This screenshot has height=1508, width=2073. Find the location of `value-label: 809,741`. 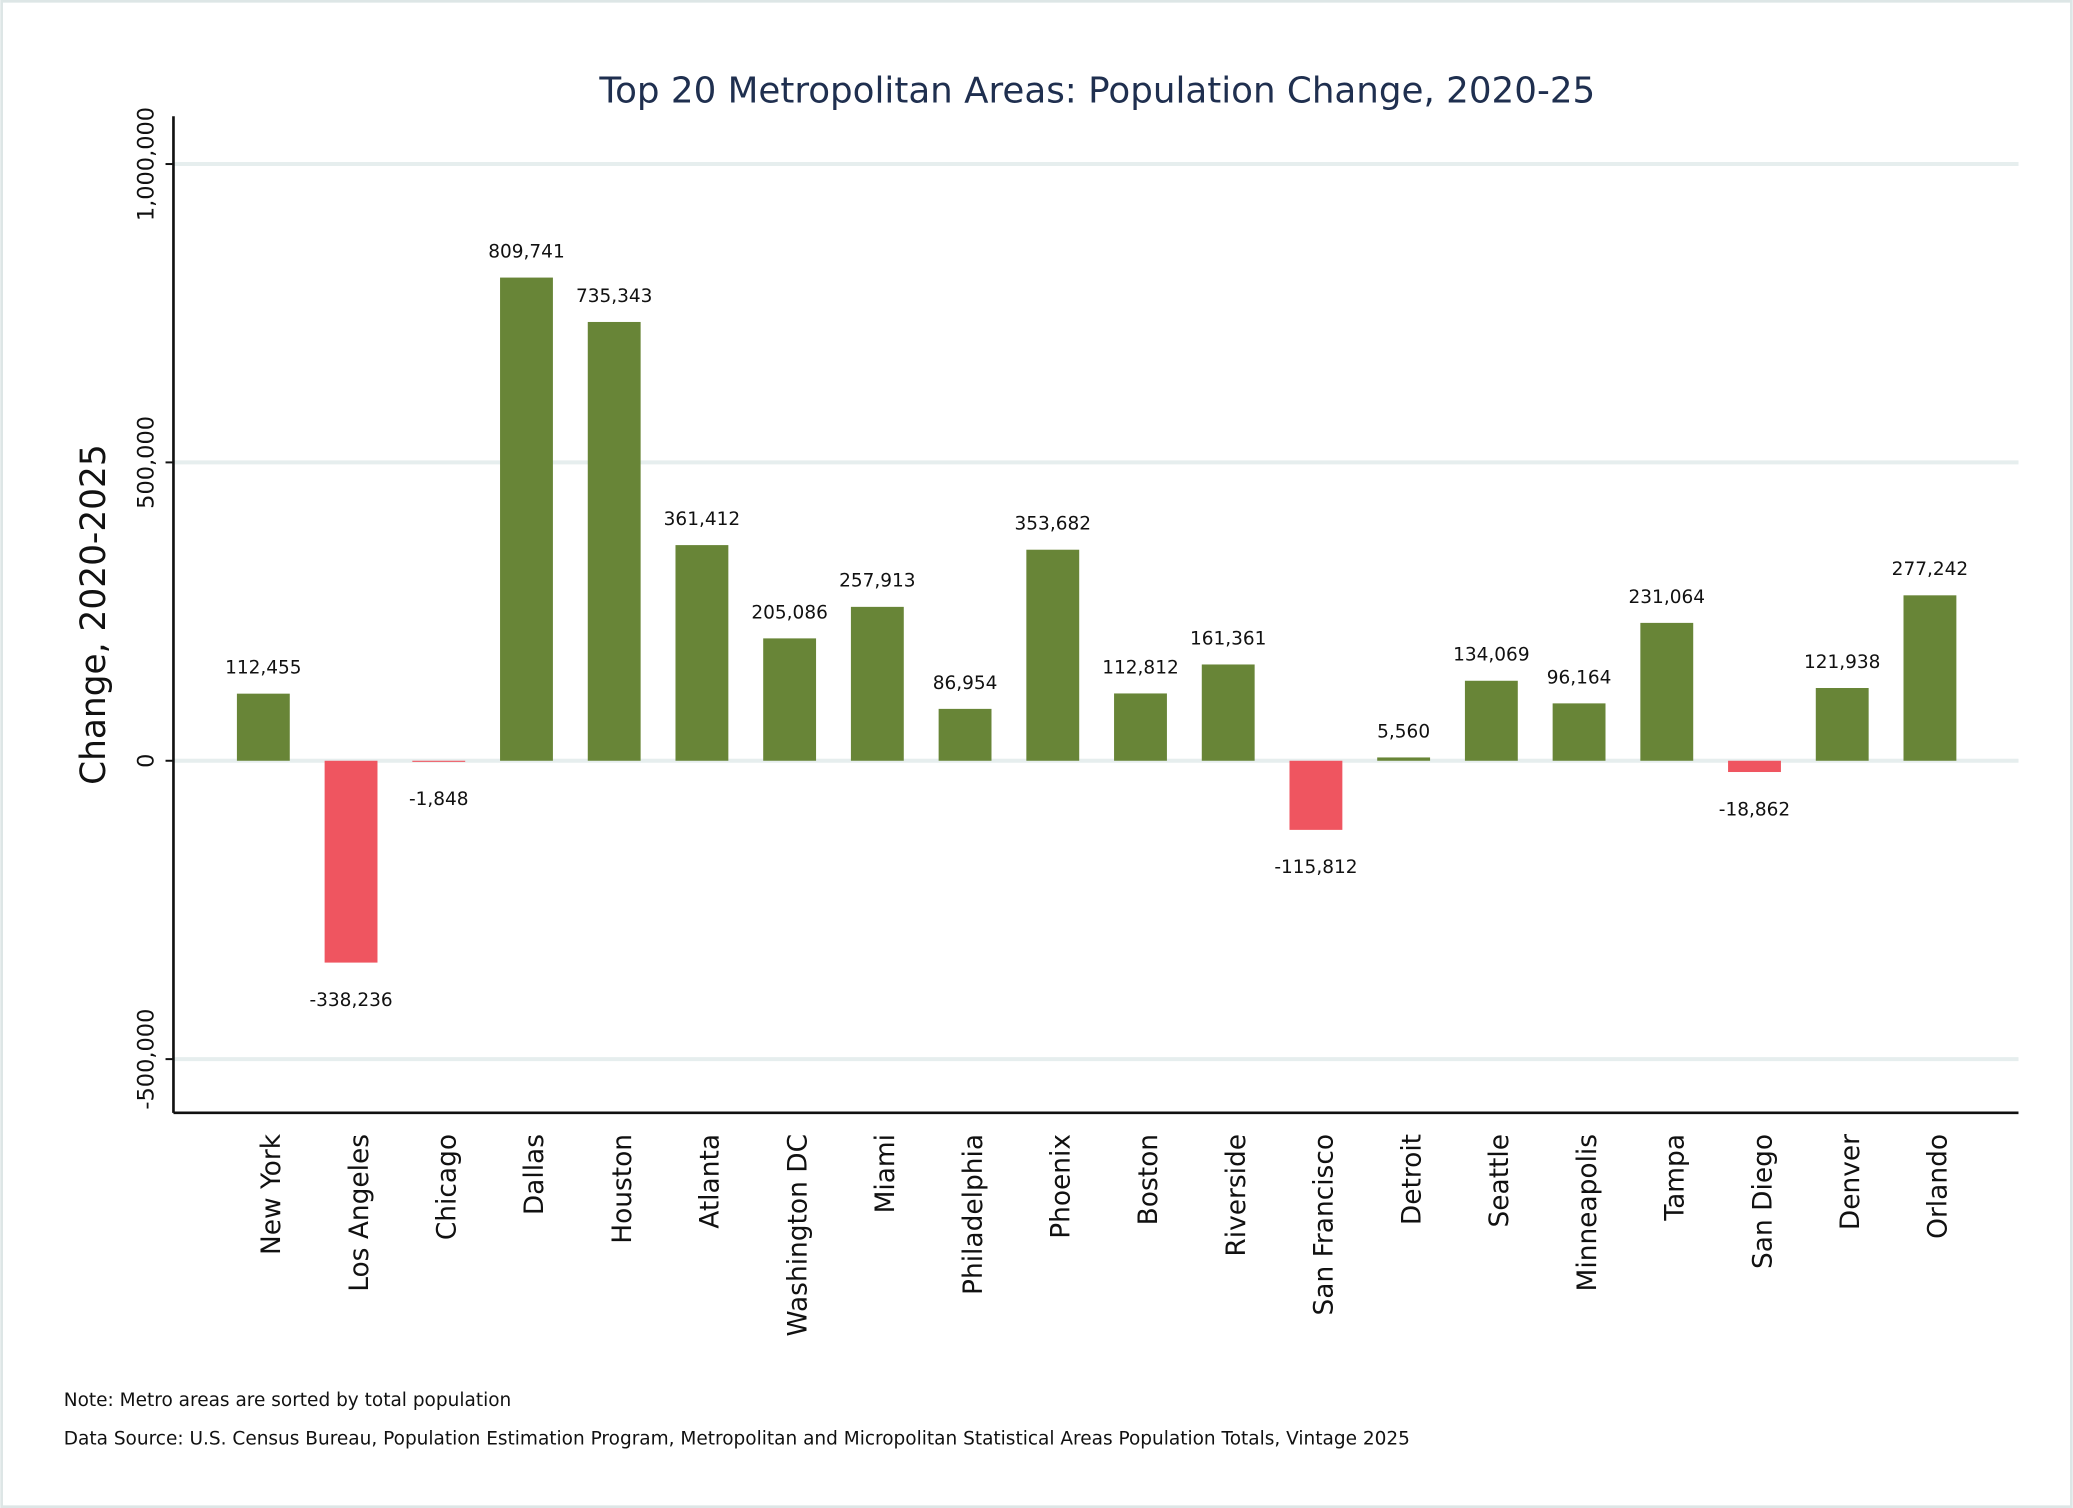

value-label: 809,741 is located at coordinates (526, 251).